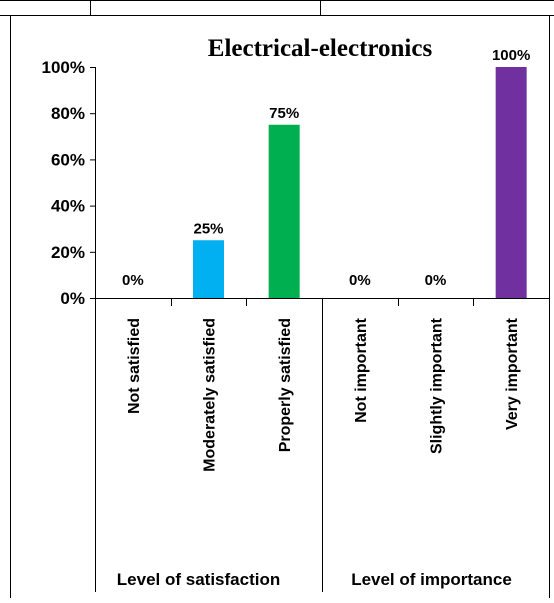 The height and width of the screenshot is (603, 554). I want to click on x-group-label: Level of satisfaction, so click(198, 579).